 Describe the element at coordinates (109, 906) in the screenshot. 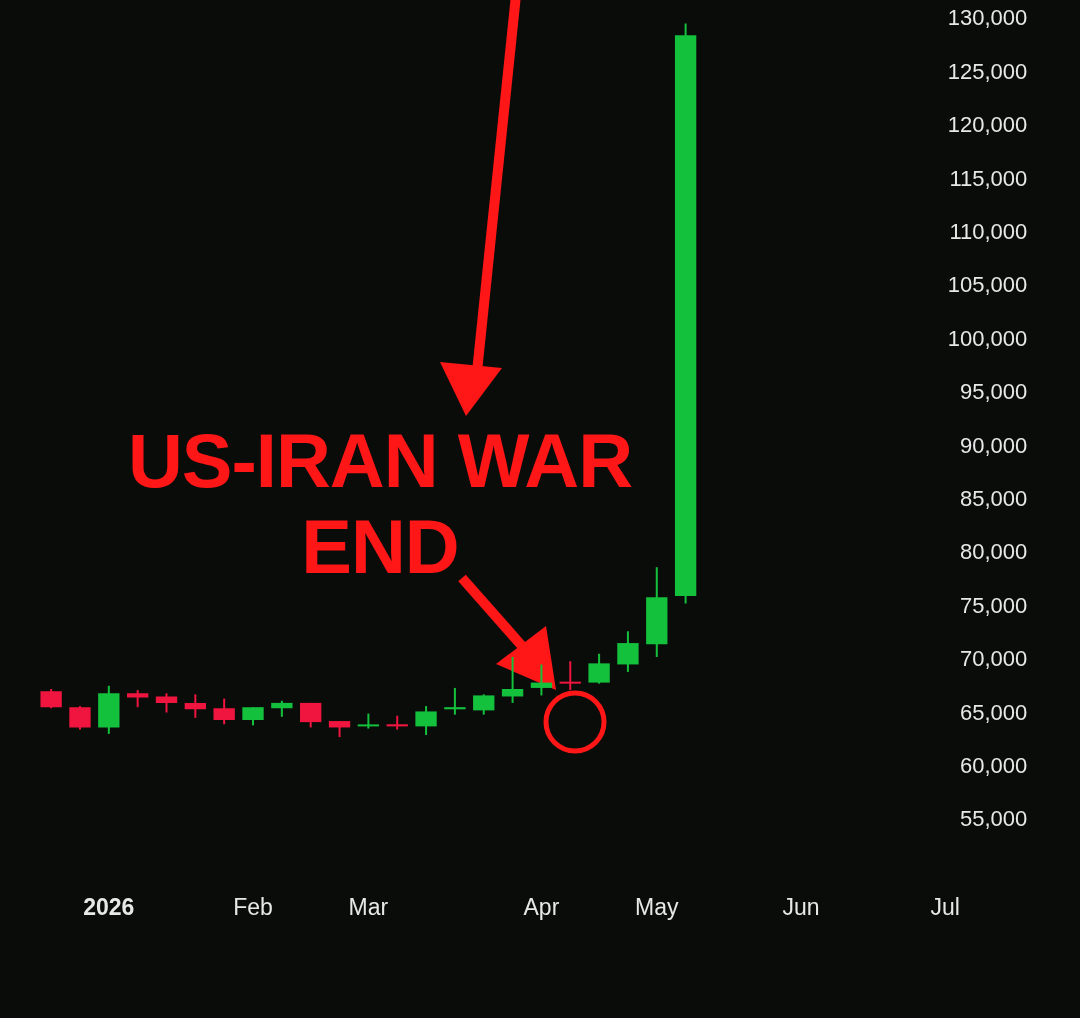

I see `x-tick-label: 2026` at that location.